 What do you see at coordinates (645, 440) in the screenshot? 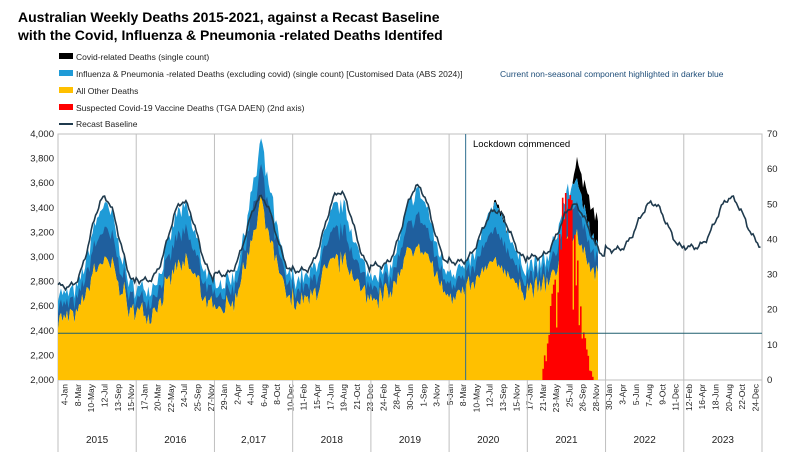
I see `year-label: 2022` at bounding box center [645, 440].